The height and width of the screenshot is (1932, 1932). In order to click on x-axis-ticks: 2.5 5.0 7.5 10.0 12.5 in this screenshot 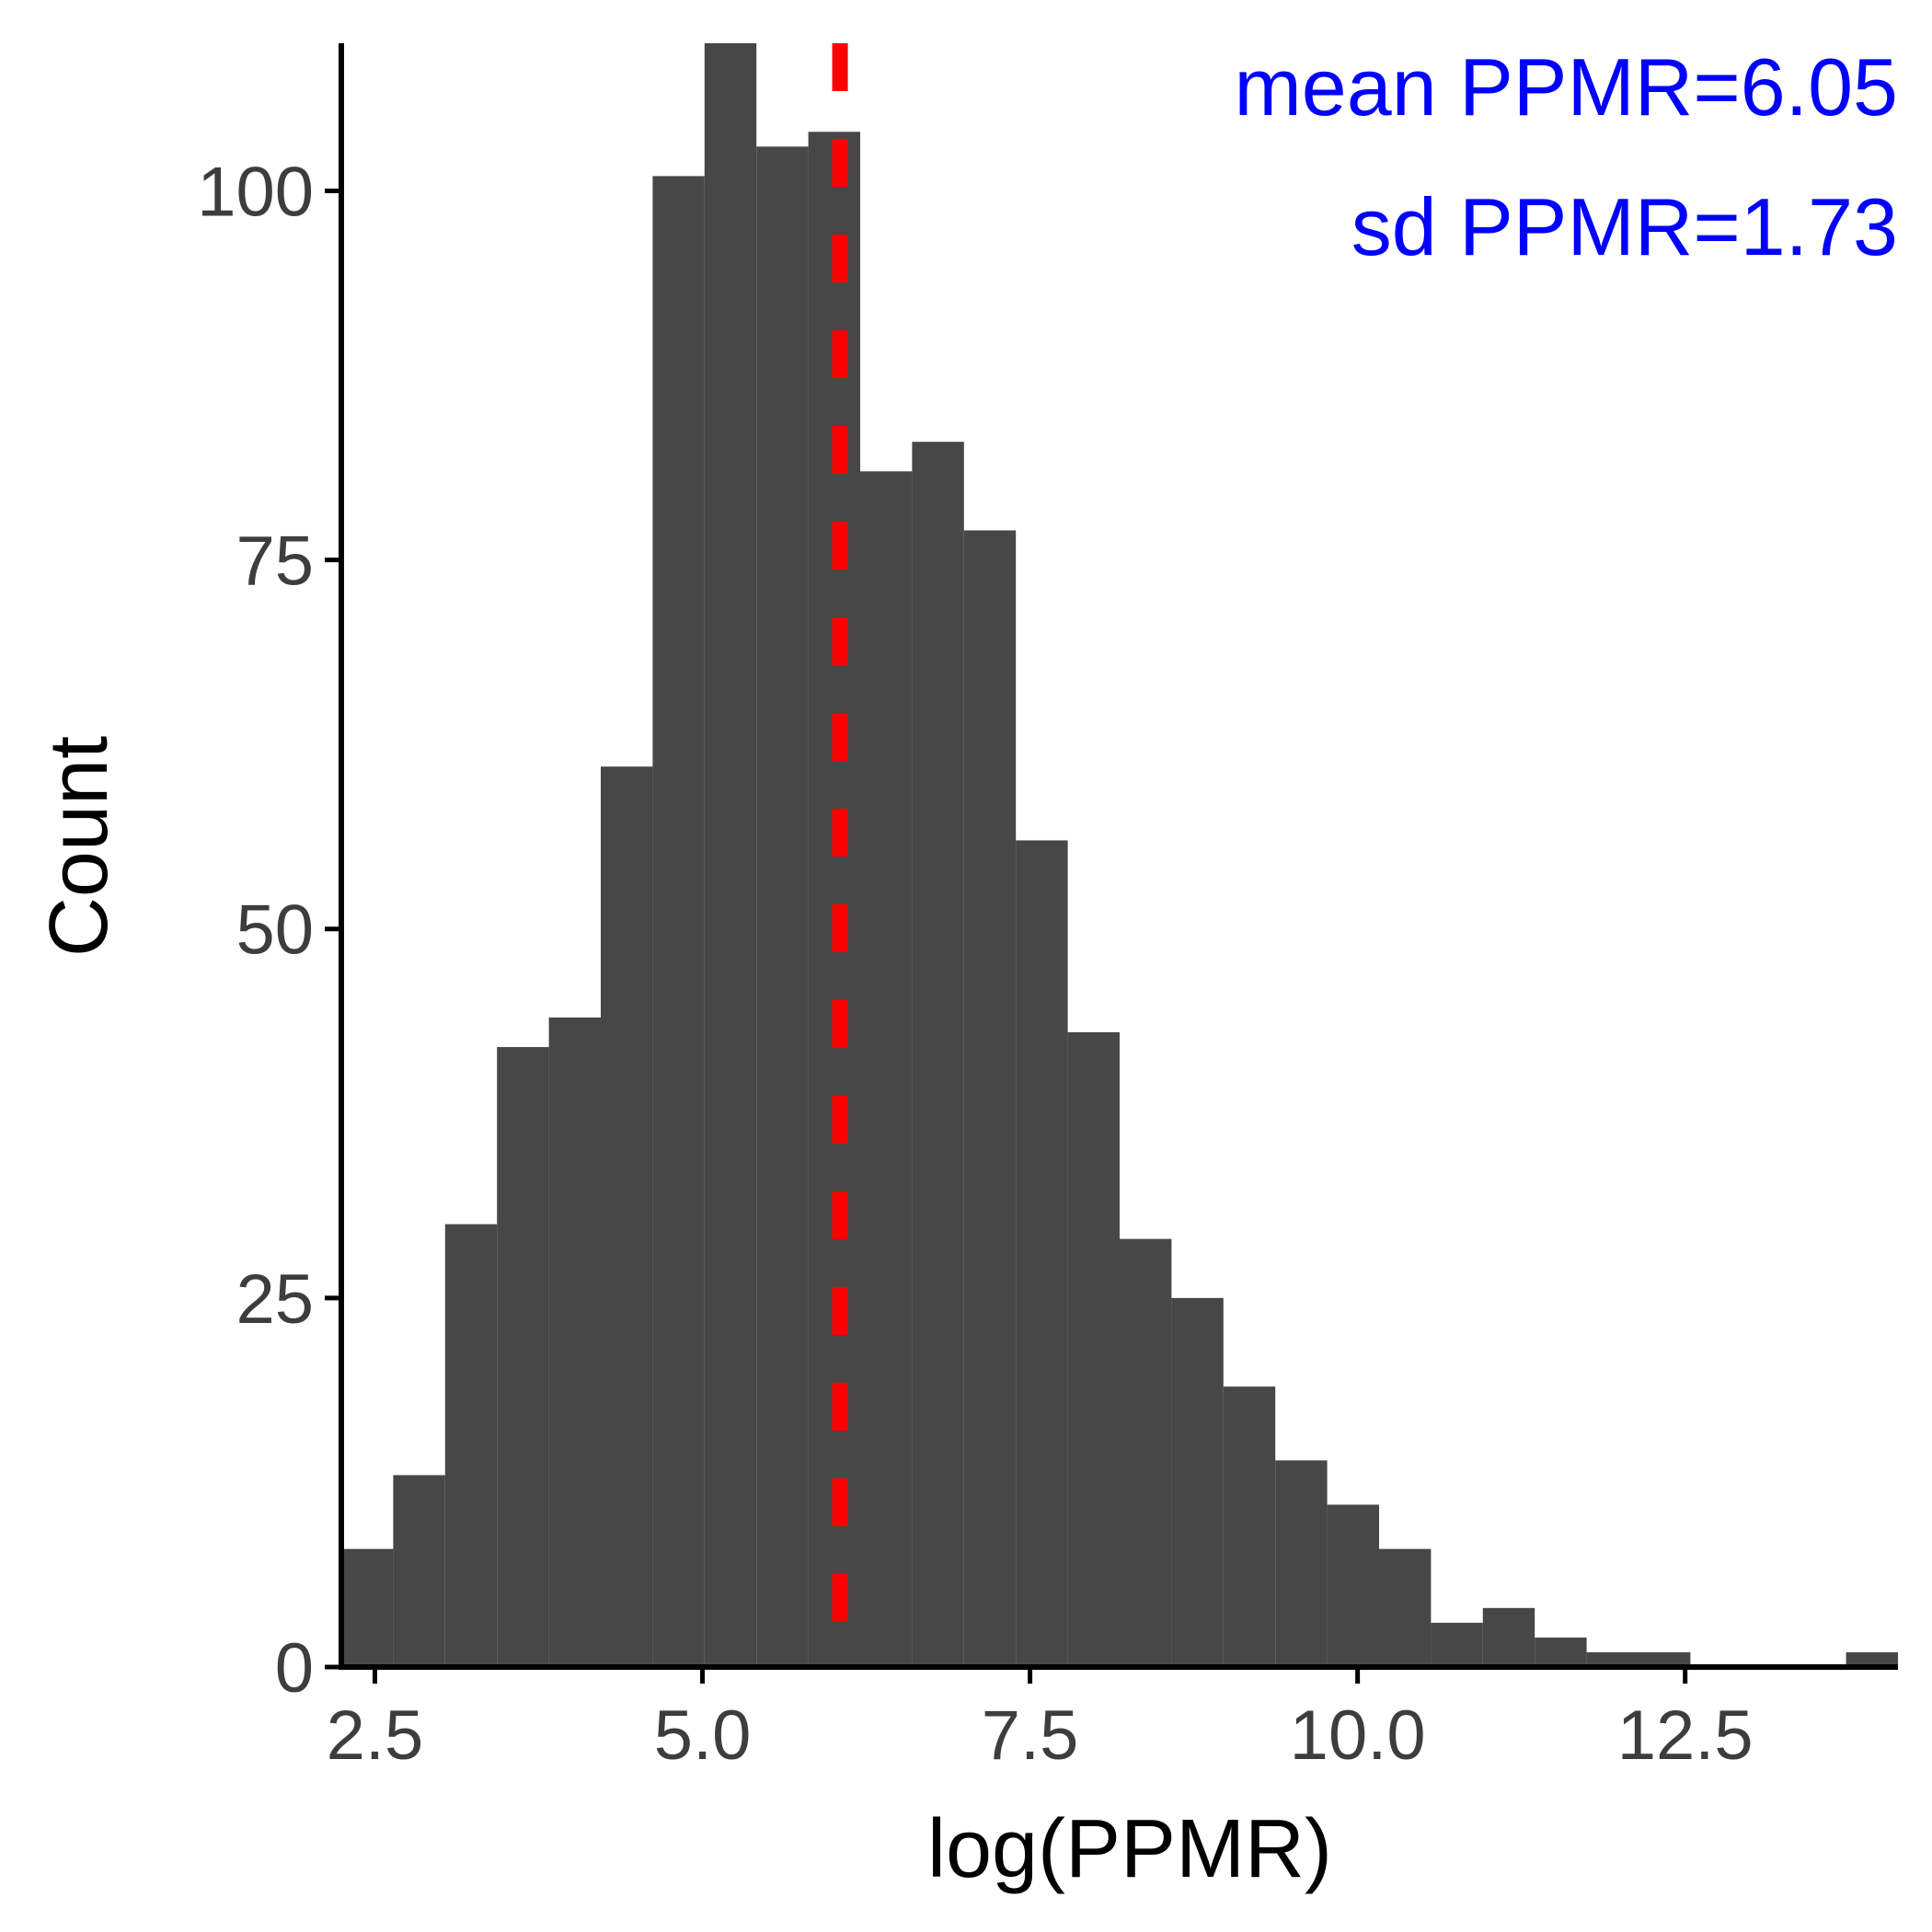, I will do `click(1040, 1721)`.